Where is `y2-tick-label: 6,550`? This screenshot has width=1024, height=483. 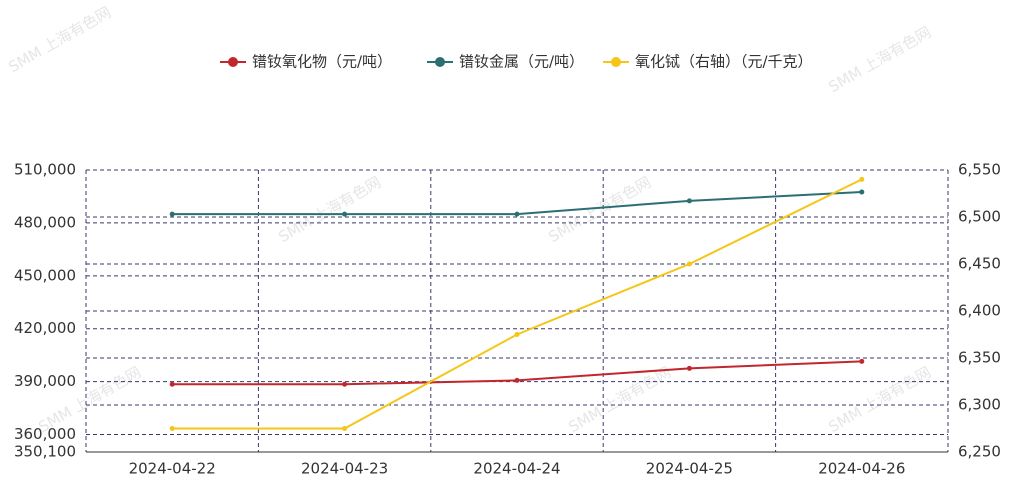 y2-tick-label: 6,550 is located at coordinates (979, 170).